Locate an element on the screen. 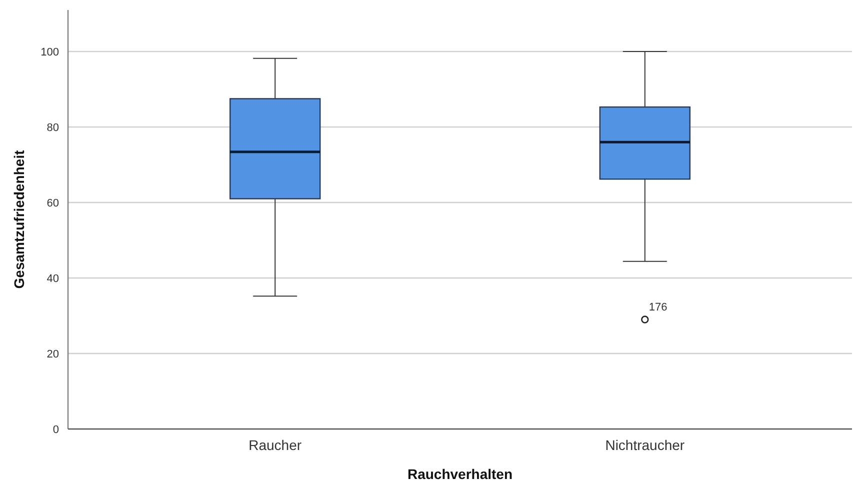 The image size is (855, 491). y-tick-label: 60 is located at coordinates (52, 203).